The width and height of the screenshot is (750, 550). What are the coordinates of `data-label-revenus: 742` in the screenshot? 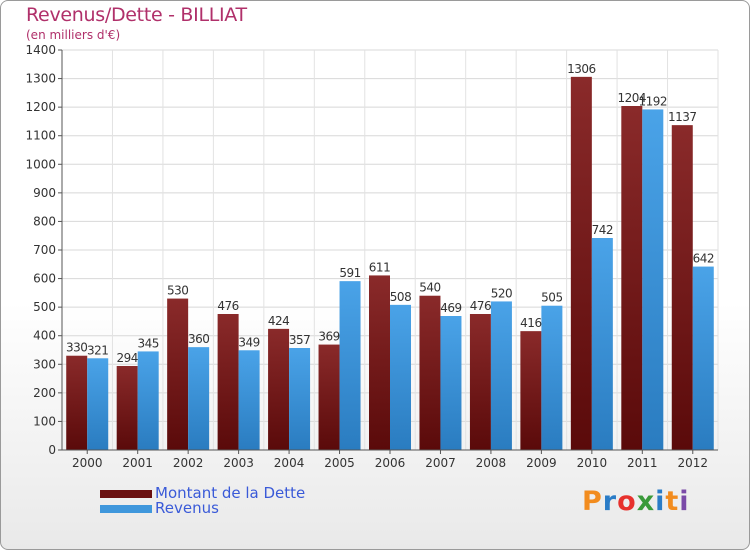 It's located at (602, 230).